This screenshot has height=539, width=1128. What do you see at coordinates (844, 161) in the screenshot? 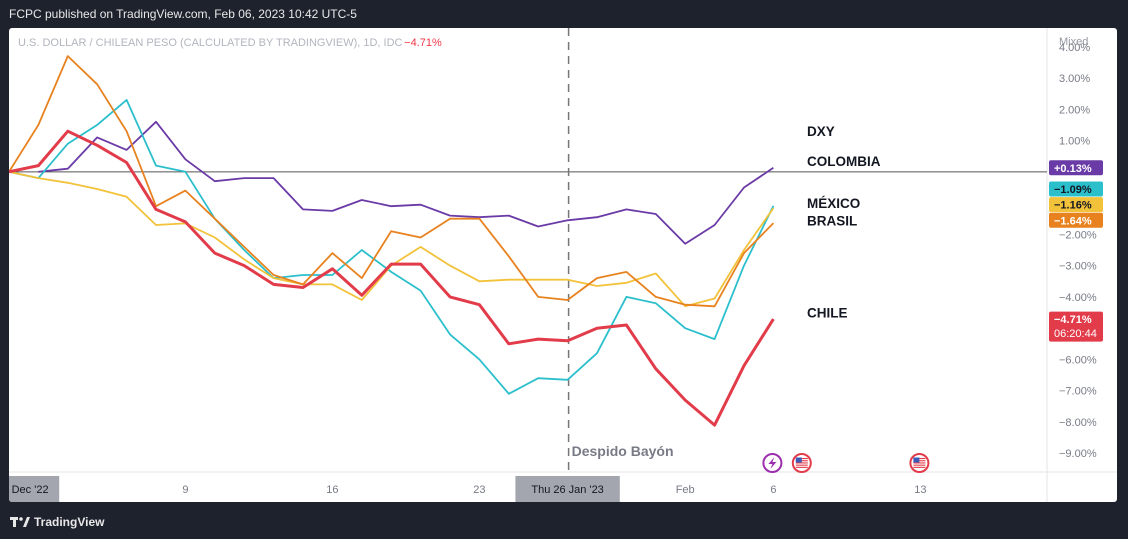
I see `series-label: COLOMBIA` at bounding box center [844, 161].